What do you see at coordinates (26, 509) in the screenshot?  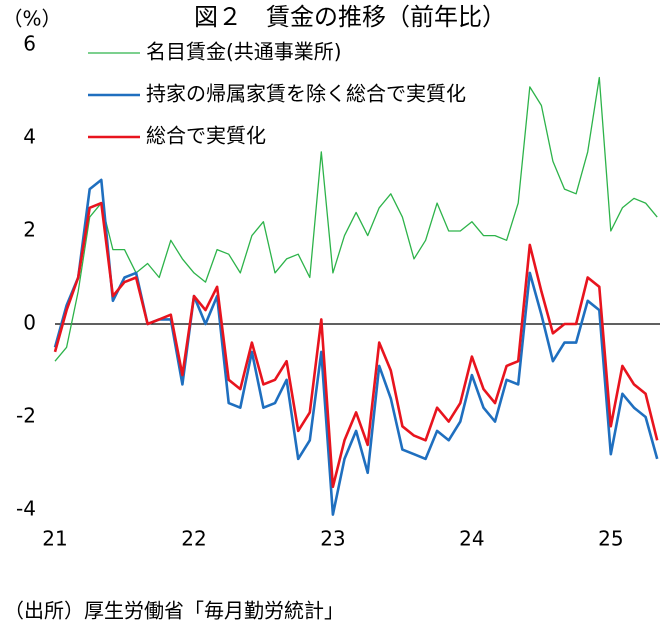 I see `y-tick-label: -4` at bounding box center [26, 509].